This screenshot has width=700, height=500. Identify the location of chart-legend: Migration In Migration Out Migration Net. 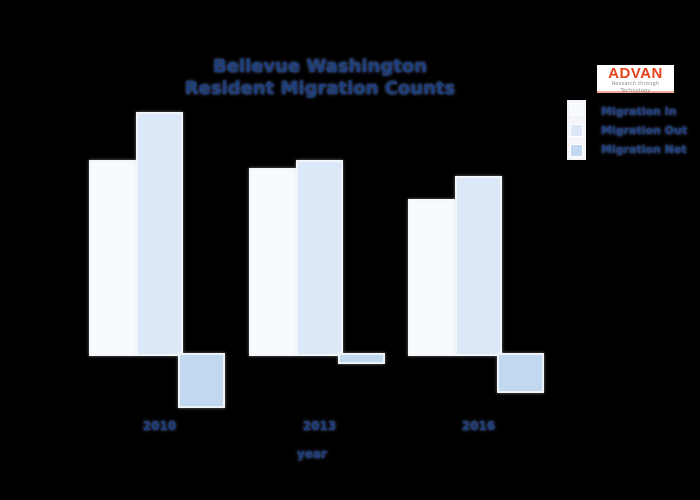
(644, 130).